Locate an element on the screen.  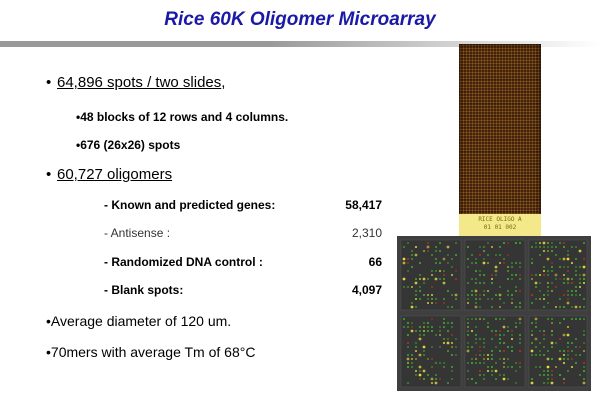
oligomers-text: 60,727 oligomers is located at coordinates (115, 174).